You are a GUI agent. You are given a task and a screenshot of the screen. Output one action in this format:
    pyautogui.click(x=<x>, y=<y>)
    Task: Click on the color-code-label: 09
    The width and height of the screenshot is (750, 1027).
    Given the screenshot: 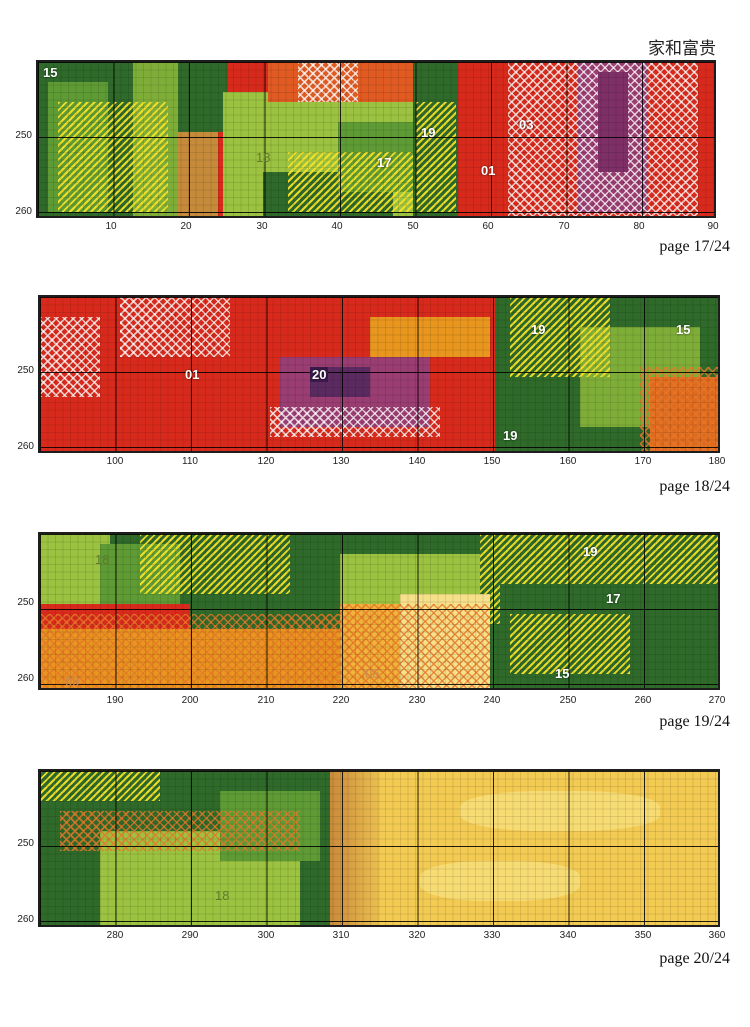 What is the action you would take?
    pyautogui.click(x=72, y=681)
    